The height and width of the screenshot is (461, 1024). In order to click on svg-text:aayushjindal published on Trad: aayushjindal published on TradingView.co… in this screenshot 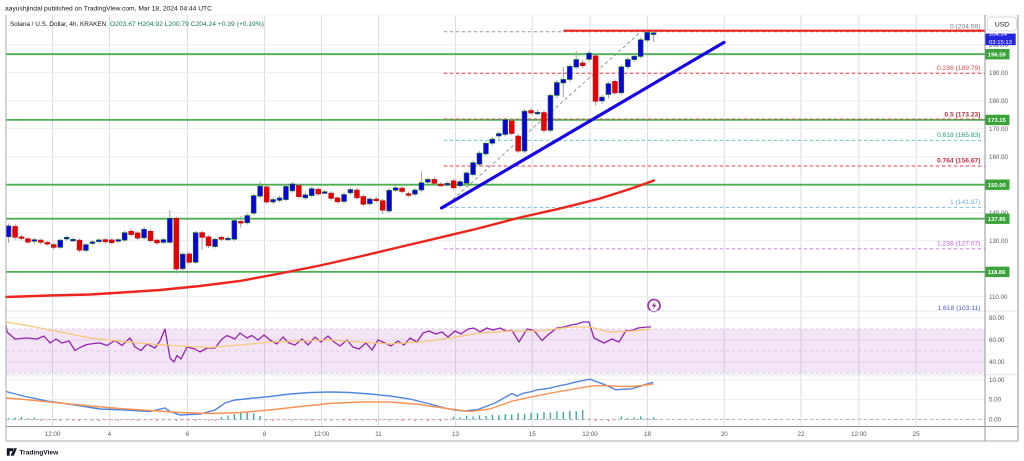, I will do `click(108, 8)`.